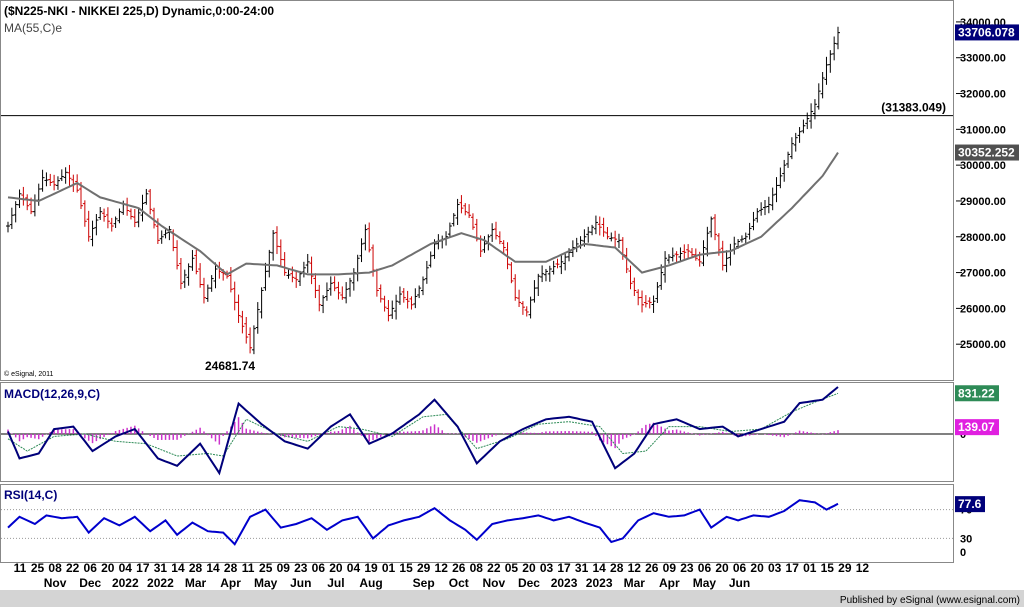 This screenshot has width=1024, height=607. I want to click on price-tick-label: 29000.00, so click(983, 202).